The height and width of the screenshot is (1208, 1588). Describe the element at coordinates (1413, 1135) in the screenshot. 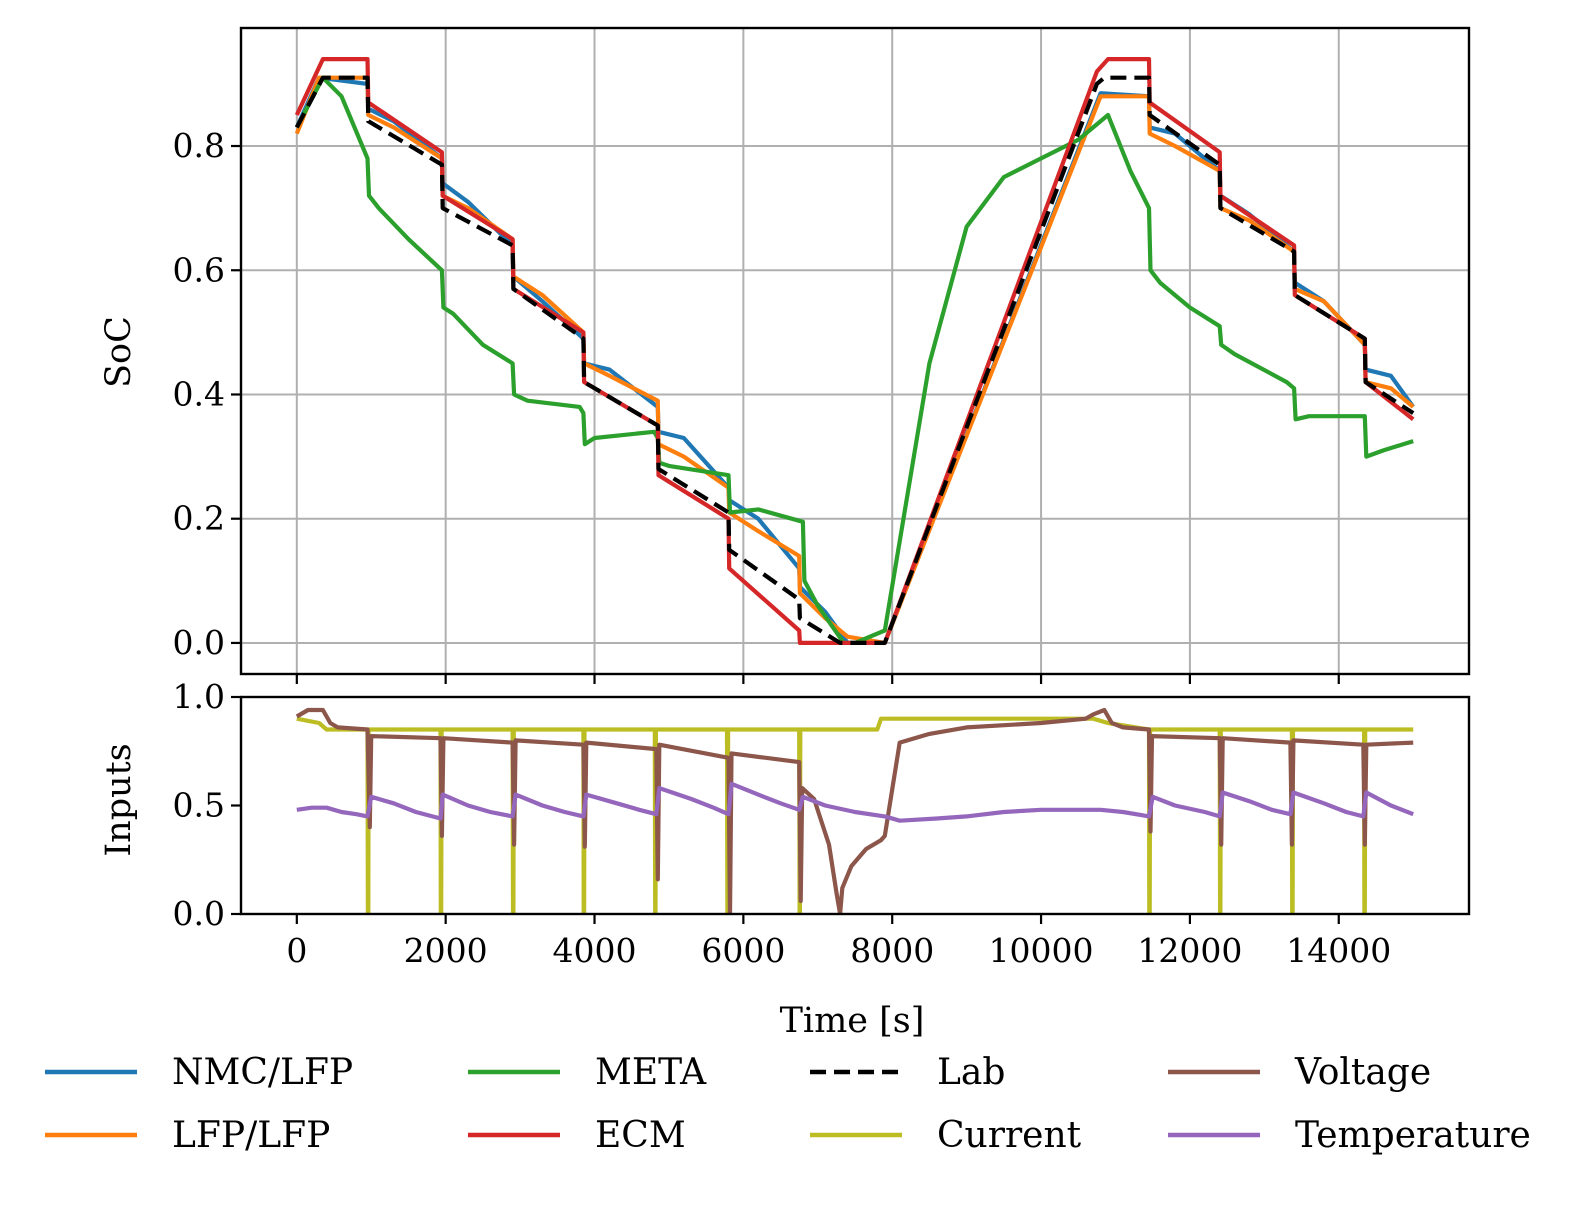

I see `legend-label: Temperature` at that location.